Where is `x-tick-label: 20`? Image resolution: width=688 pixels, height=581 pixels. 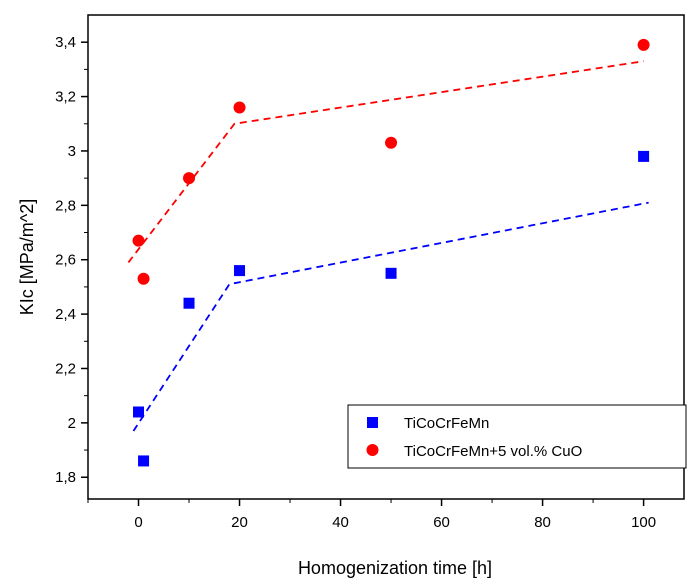
x-tick-label: 20 is located at coordinates (239, 522).